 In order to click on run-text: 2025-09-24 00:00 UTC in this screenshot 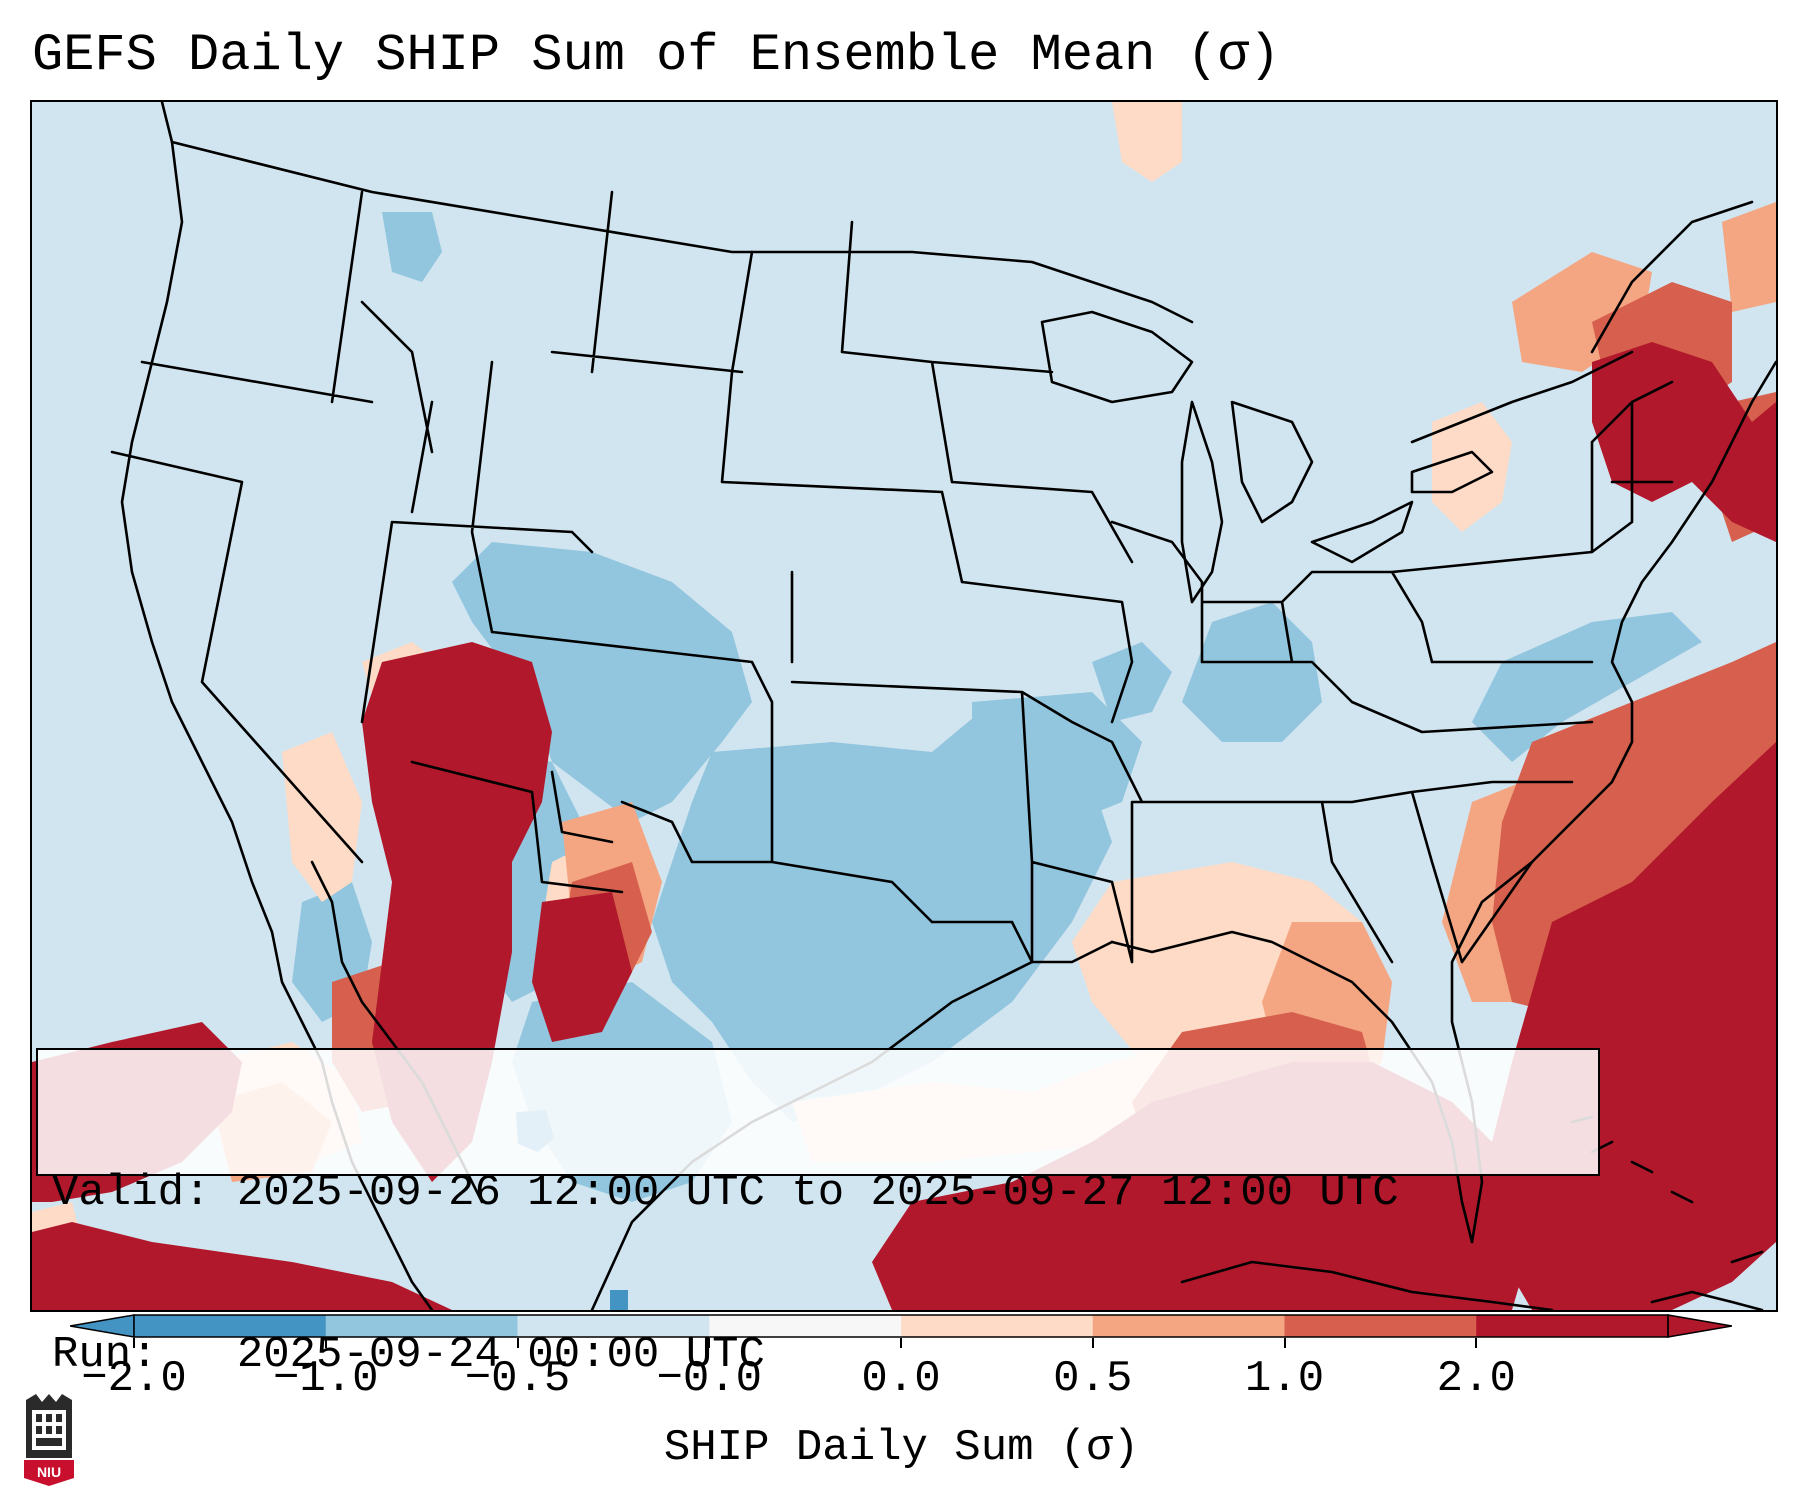, I will do `click(500, 1355)`.